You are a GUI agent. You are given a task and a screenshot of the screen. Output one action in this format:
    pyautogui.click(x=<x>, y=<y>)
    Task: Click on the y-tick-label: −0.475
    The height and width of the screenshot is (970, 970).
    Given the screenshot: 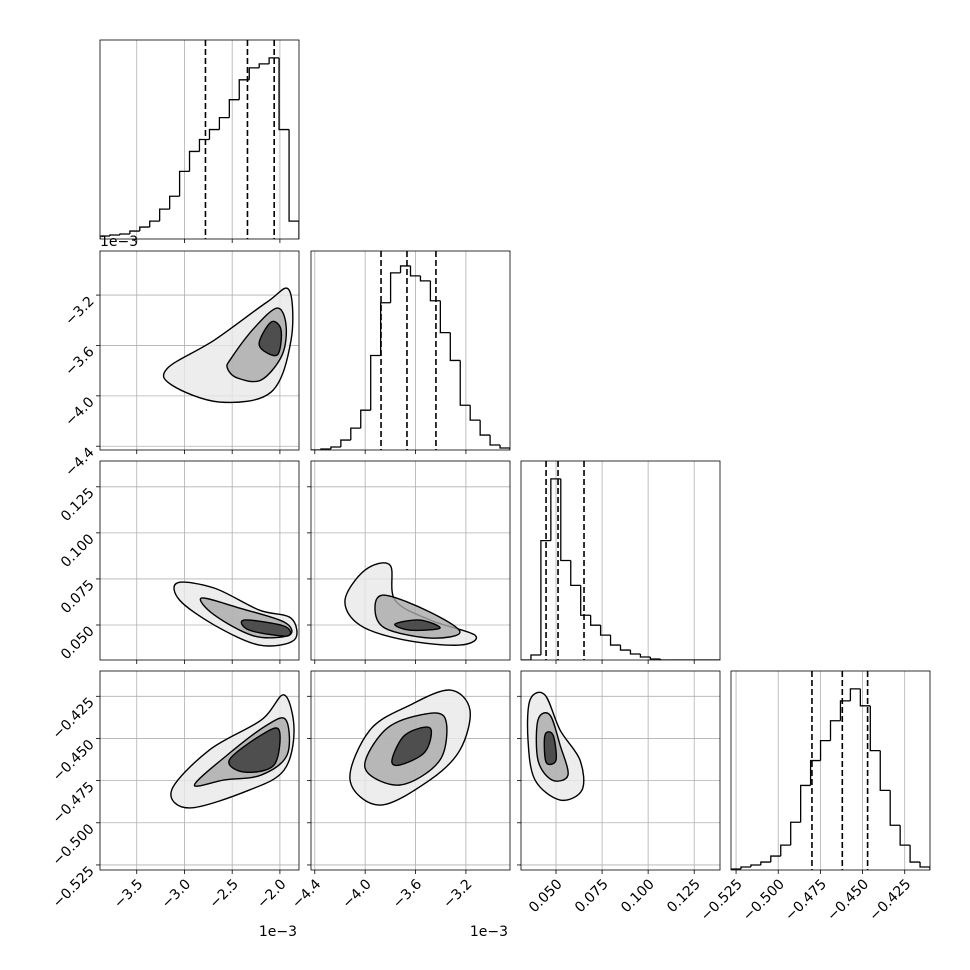 What is the action you would take?
    pyautogui.click(x=74, y=803)
    